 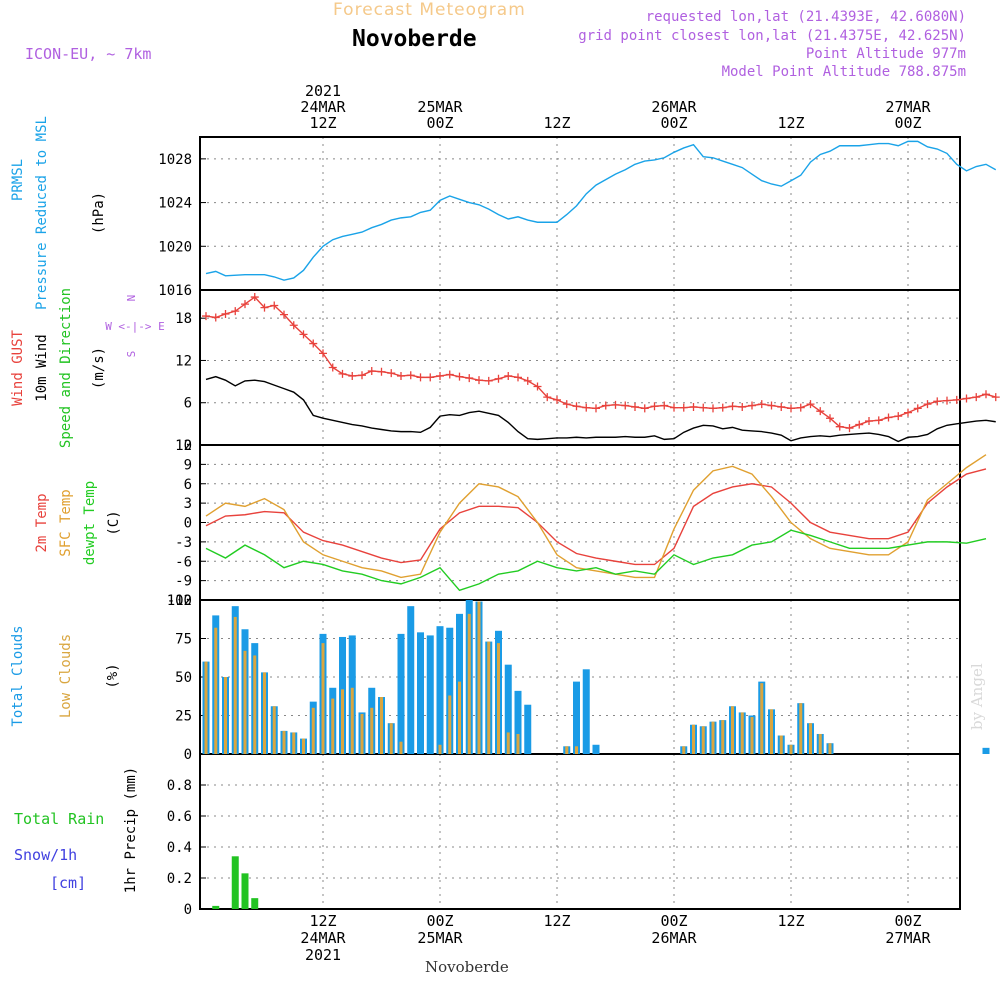 What do you see at coordinates (18, 180) in the screenshot?
I see `panel-label: PRMSL` at bounding box center [18, 180].